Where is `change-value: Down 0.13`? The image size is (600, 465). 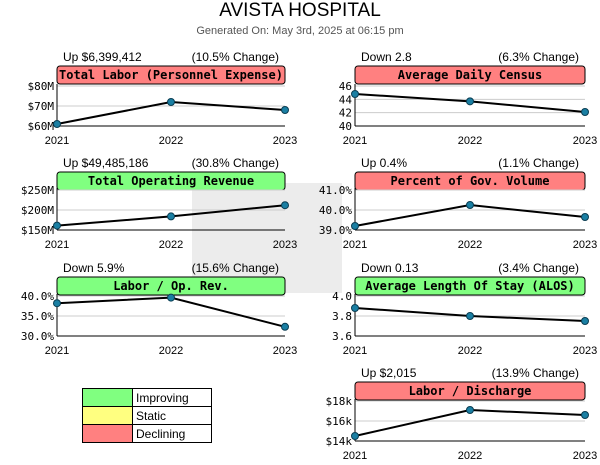 change-value: Down 0.13 is located at coordinates (390, 268).